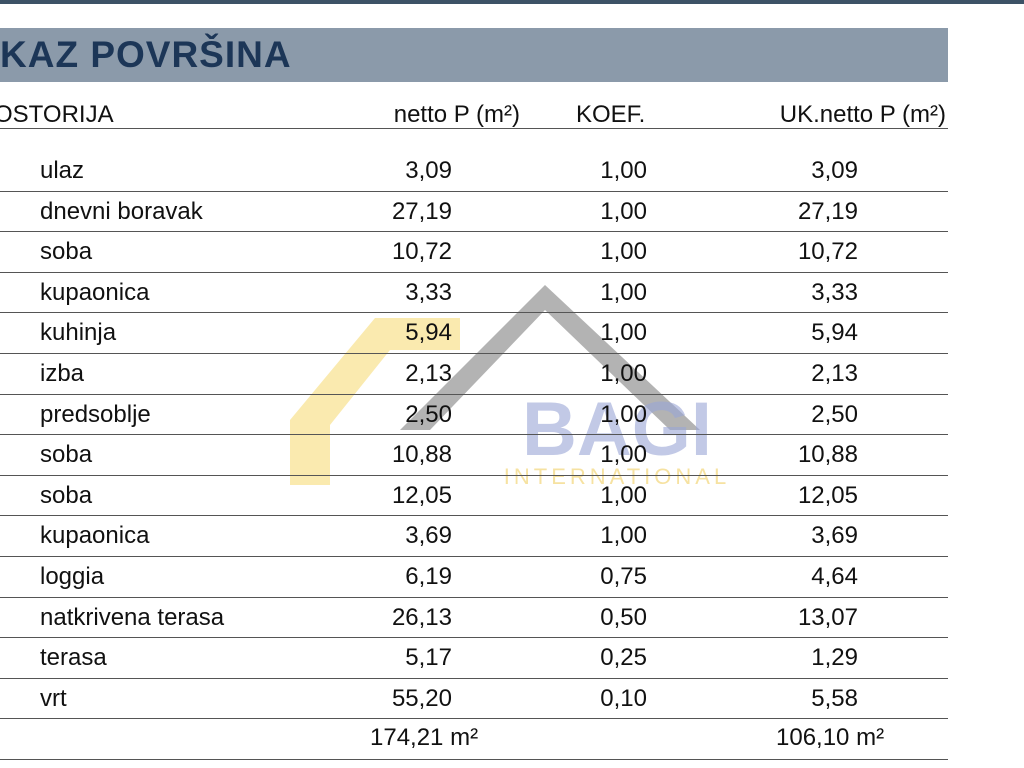 This screenshot has width=1024, height=768. Describe the element at coordinates (834, 658) in the screenshot. I see `total-area: 1,29` at that location.